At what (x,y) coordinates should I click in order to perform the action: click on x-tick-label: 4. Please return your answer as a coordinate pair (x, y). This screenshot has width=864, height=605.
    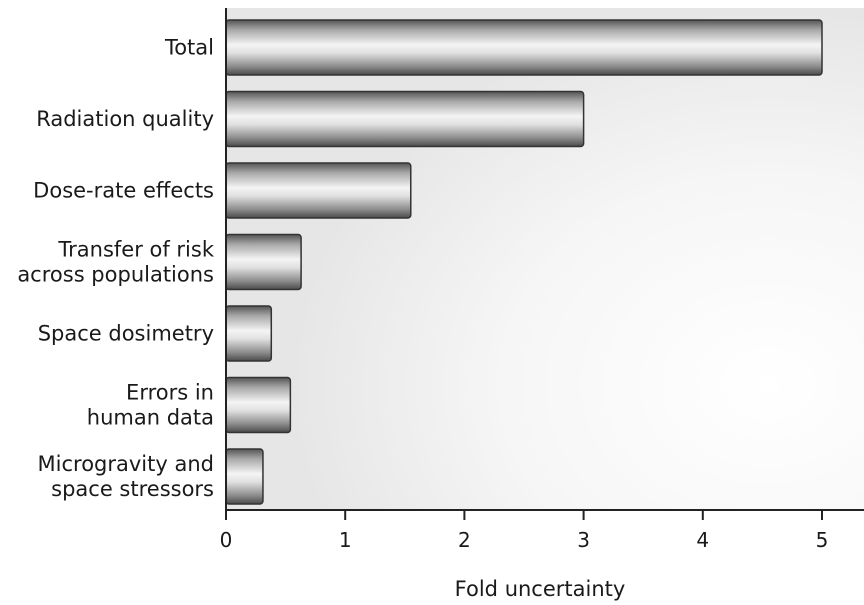
    Looking at the image, I should click on (702, 540).